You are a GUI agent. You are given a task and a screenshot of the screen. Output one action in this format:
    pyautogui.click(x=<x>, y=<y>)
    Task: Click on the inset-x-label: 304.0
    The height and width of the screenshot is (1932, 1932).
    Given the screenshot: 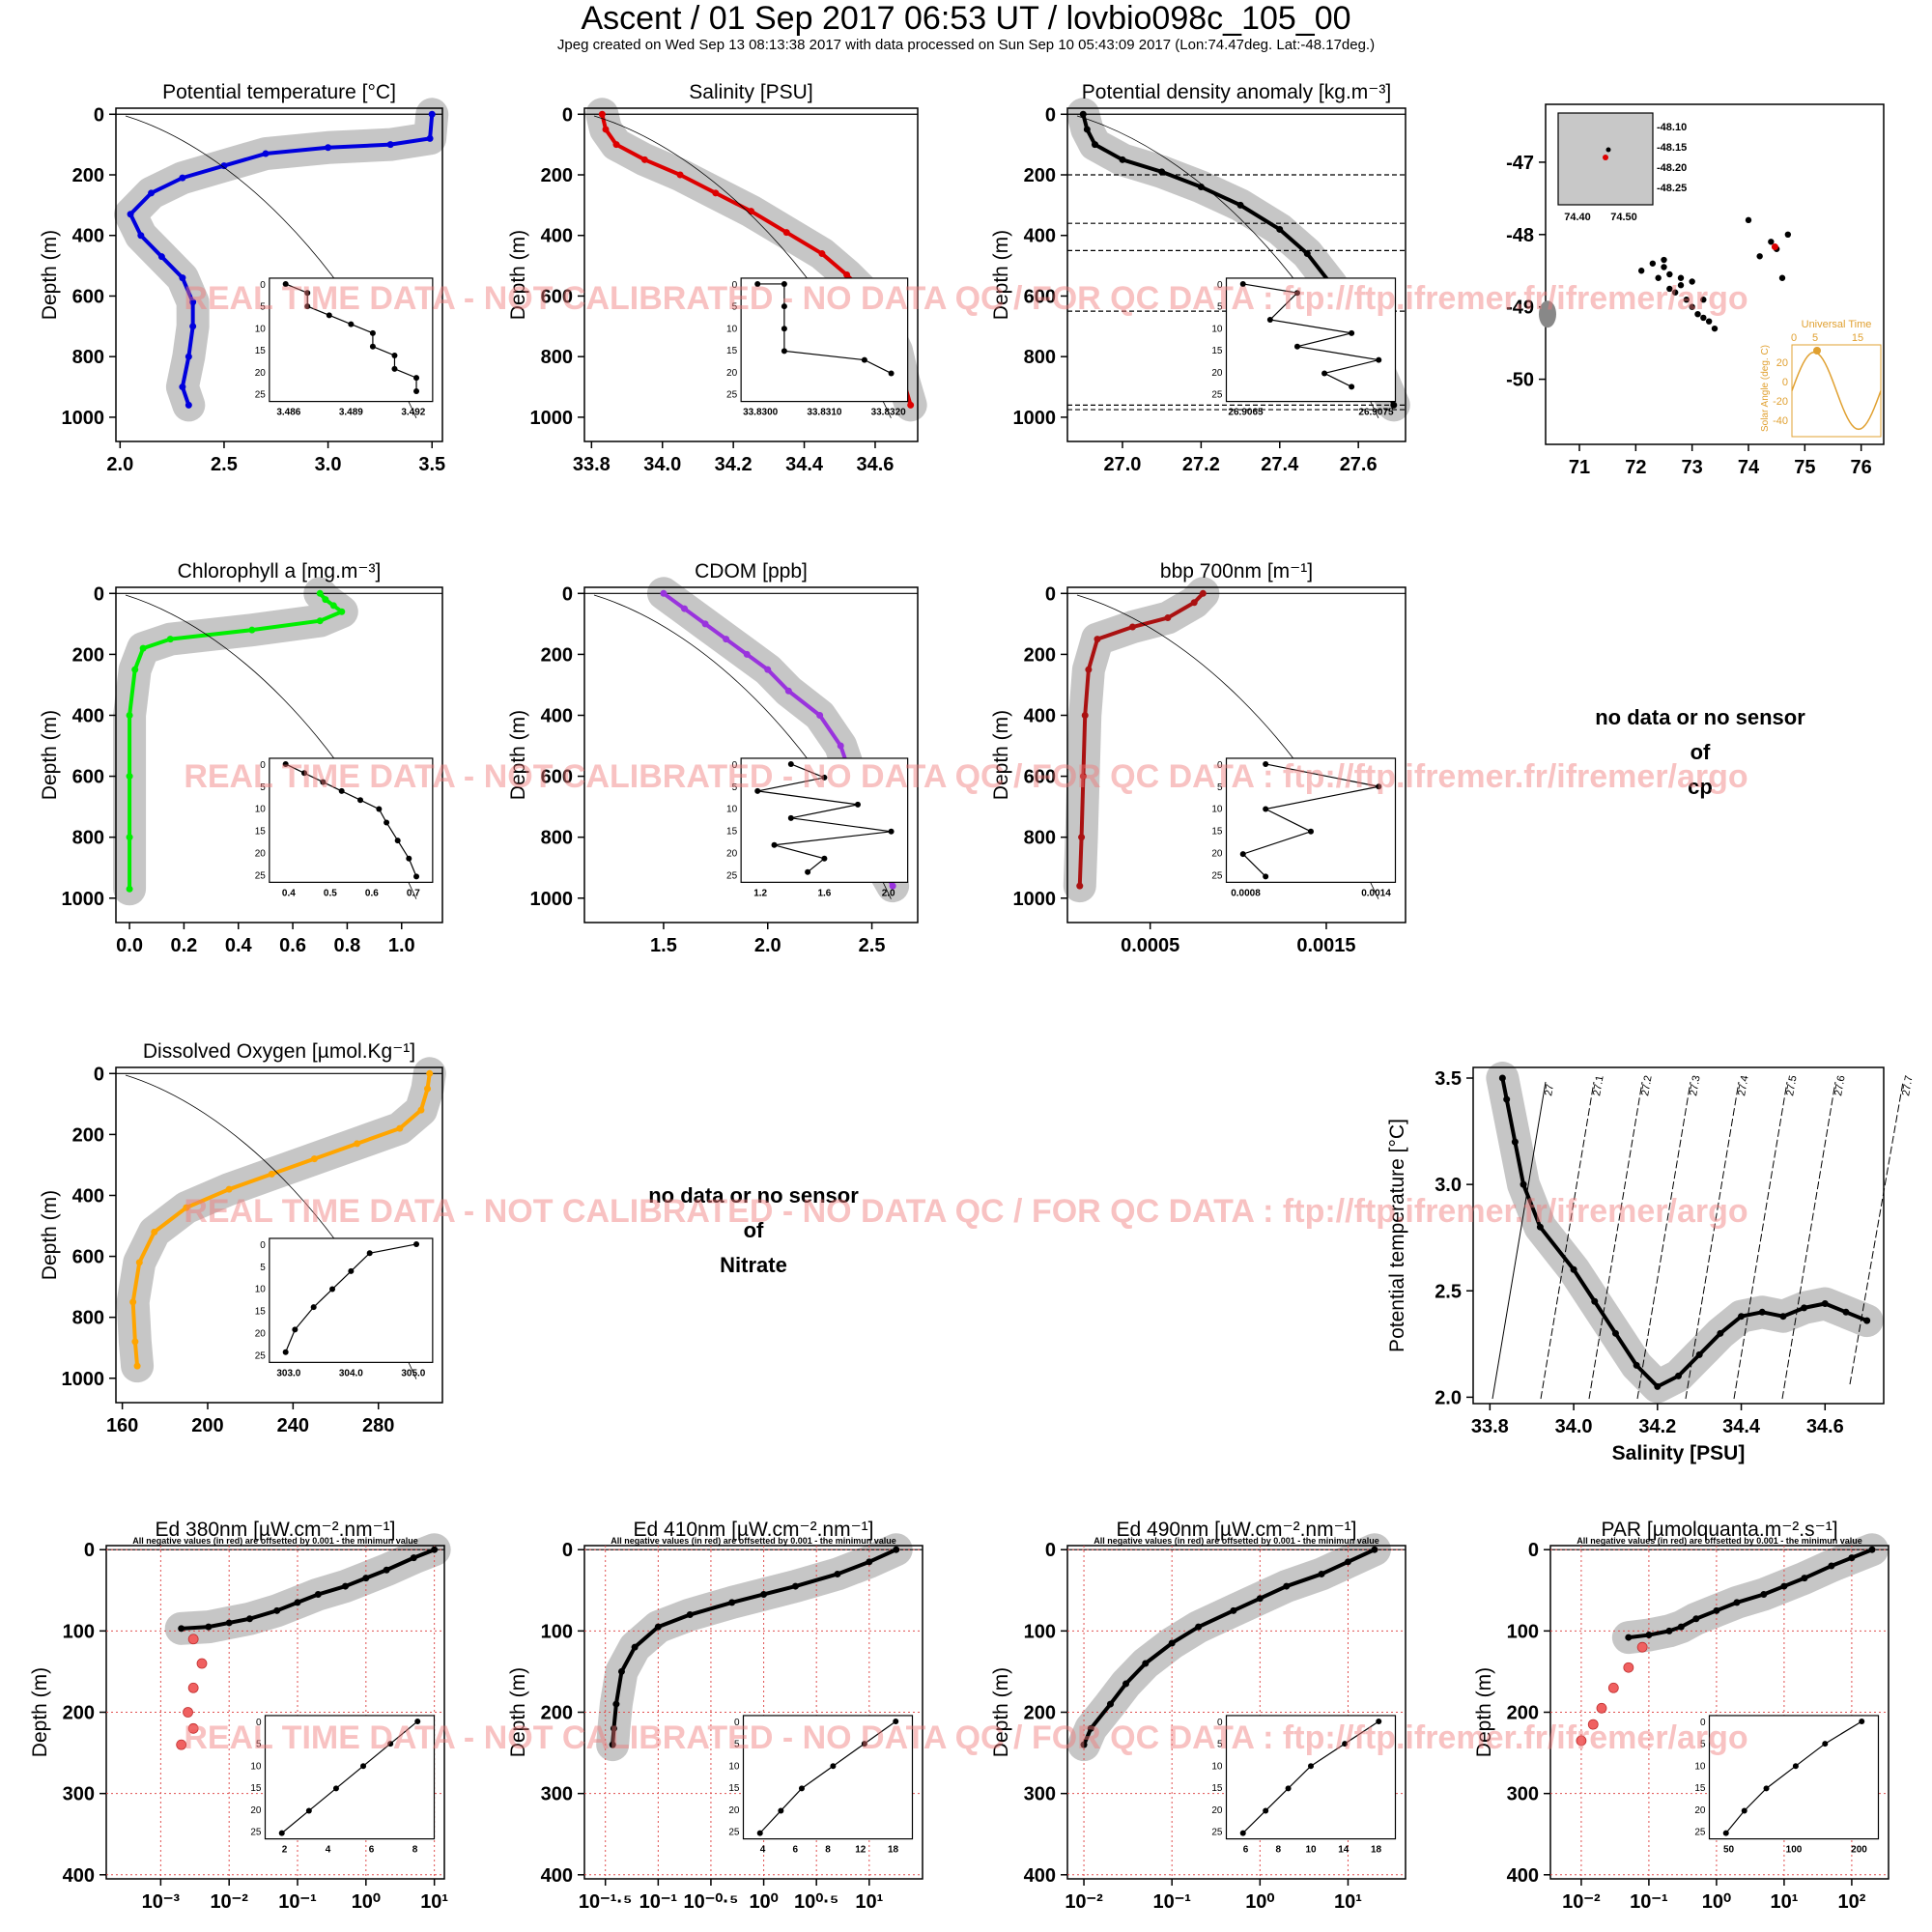 What is the action you would take?
    pyautogui.click(x=351, y=1373)
    